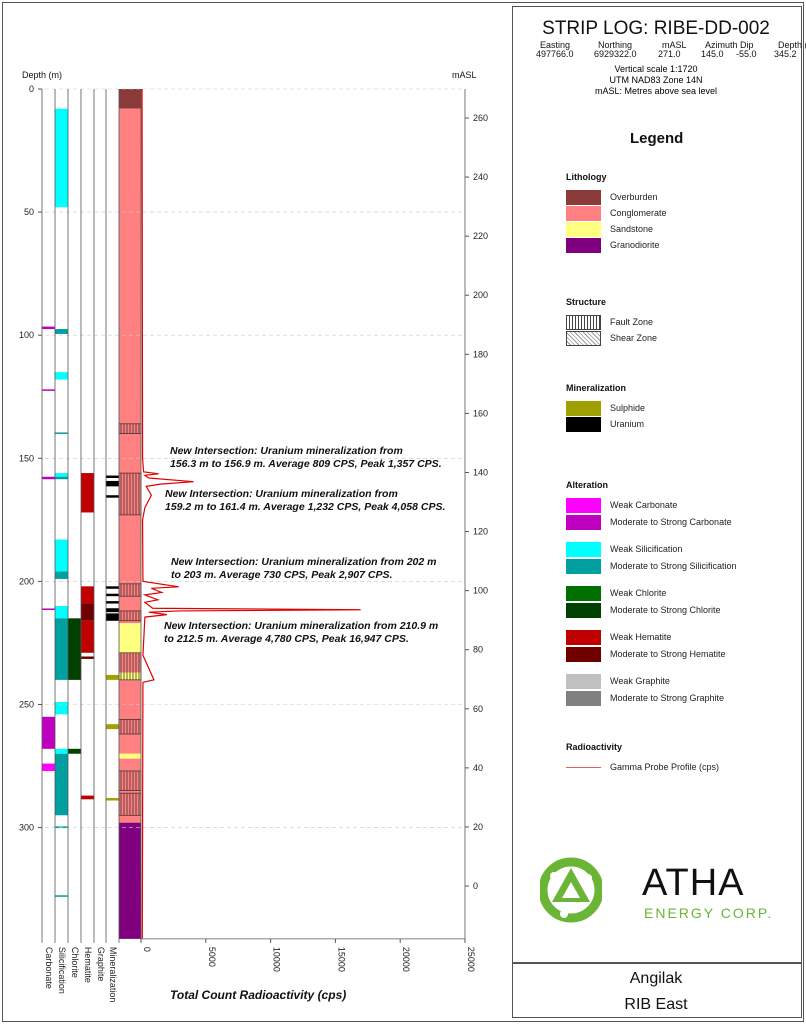 The image size is (806, 1024). What do you see at coordinates (464, 75) in the screenshot?
I see `masl-axis-label: mASL` at bounding box center [464, 75].